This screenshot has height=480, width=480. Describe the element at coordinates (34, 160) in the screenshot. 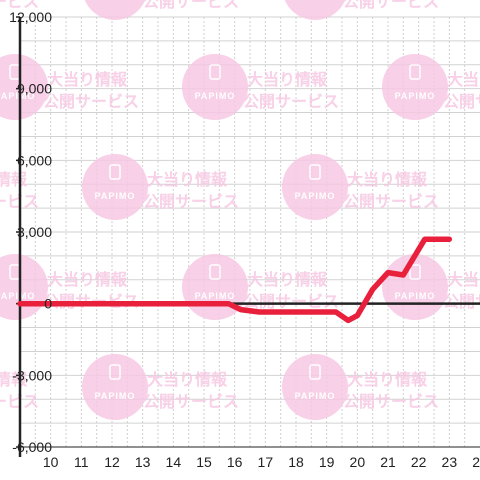

I see `y-tick-label: 6,000` at that location.